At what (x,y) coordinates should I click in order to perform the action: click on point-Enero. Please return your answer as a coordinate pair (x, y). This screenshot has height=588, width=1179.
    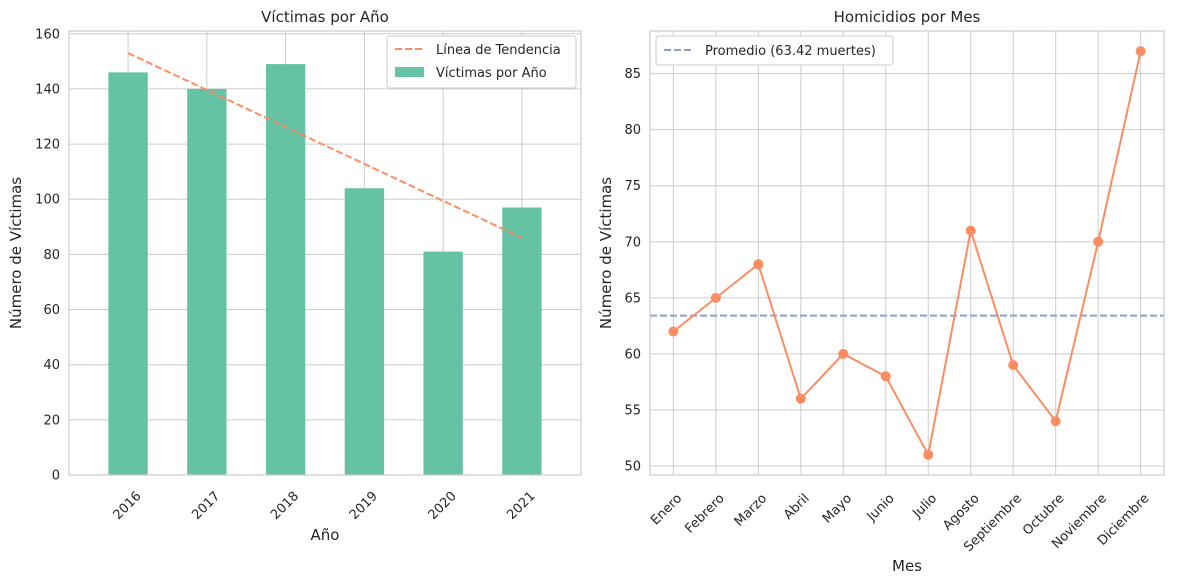
    Looking at the image, I should click on (673, 331).